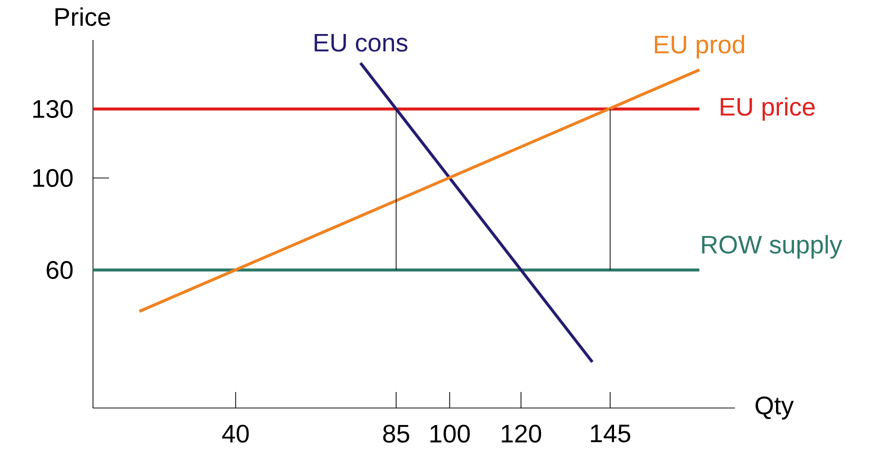  I want to click on y-tick-label: 130, so click(53, 109).